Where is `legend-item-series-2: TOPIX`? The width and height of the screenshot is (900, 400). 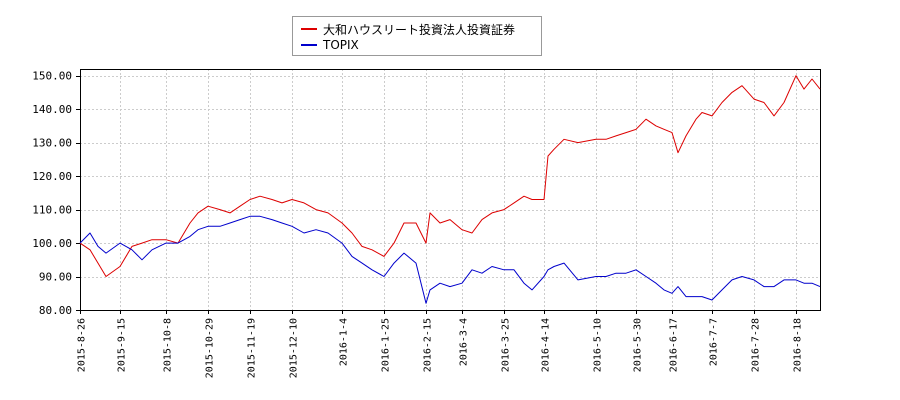 legend-item-series-2: TOPIX is located at coordinates (330, 45).